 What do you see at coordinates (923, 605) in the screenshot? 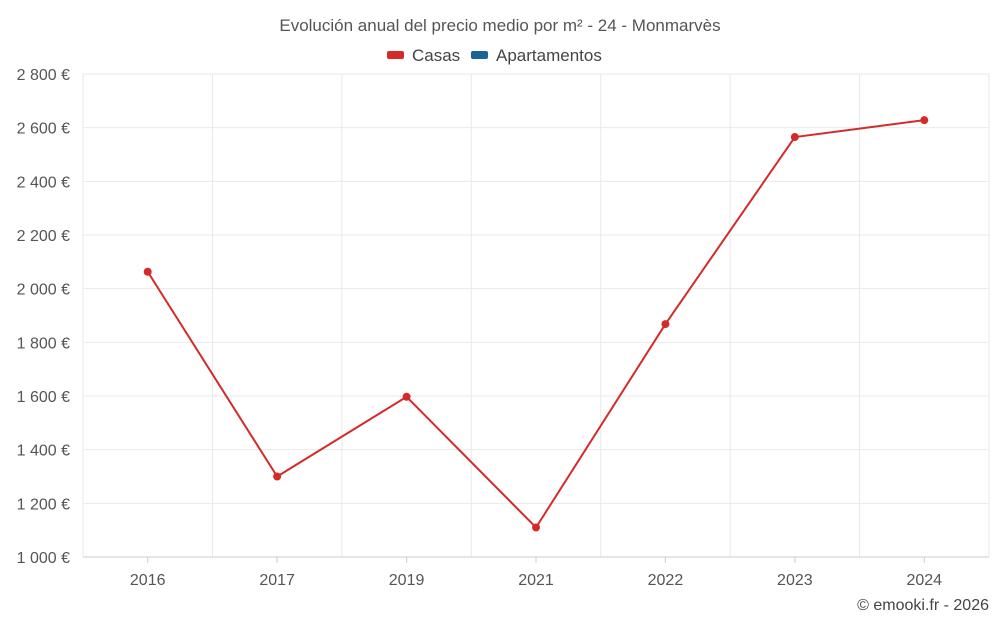
I see `credit-text: © emooki.fr - 2026` at bounding box center [923, 605].